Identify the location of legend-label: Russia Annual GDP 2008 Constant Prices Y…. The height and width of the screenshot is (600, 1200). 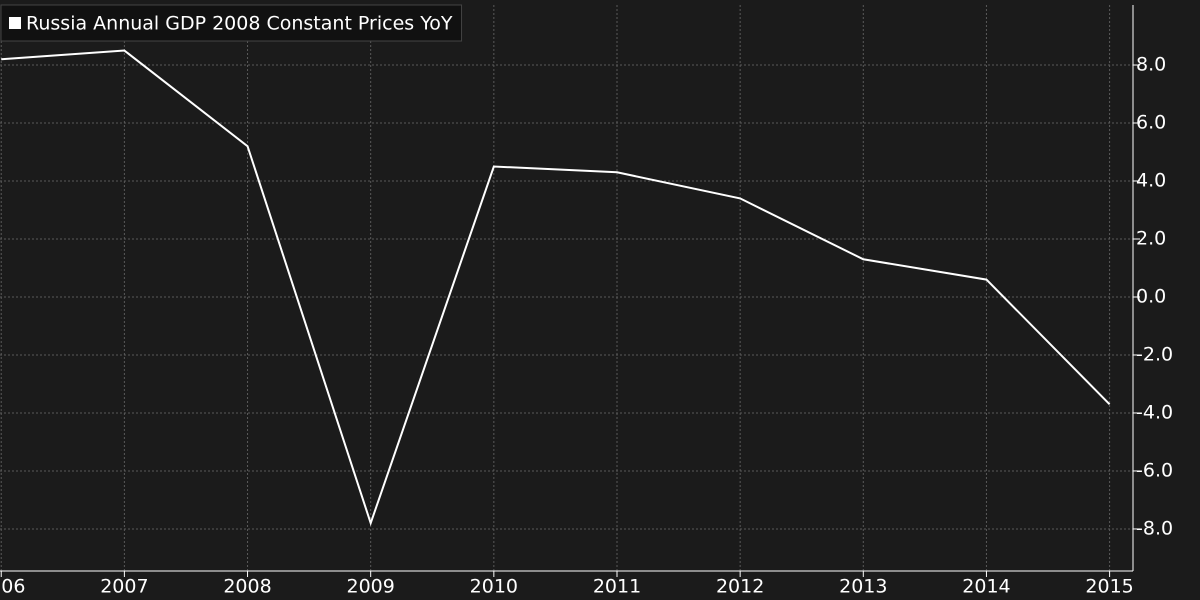
(239, 24).